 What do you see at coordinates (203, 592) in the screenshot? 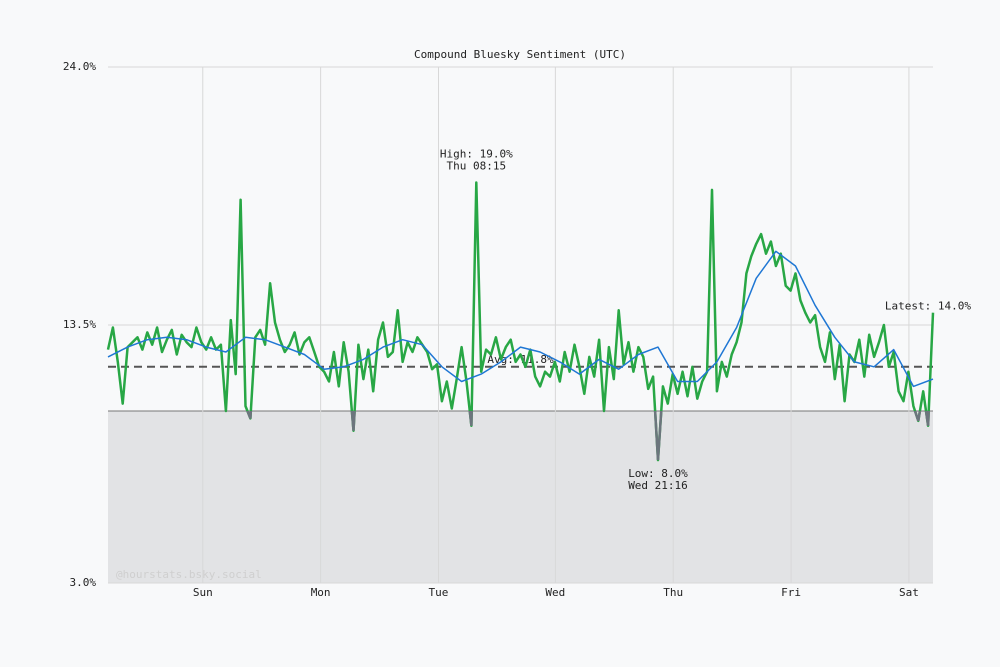
I see `x-tick-label: Sun` at bounding box center [203, 592].